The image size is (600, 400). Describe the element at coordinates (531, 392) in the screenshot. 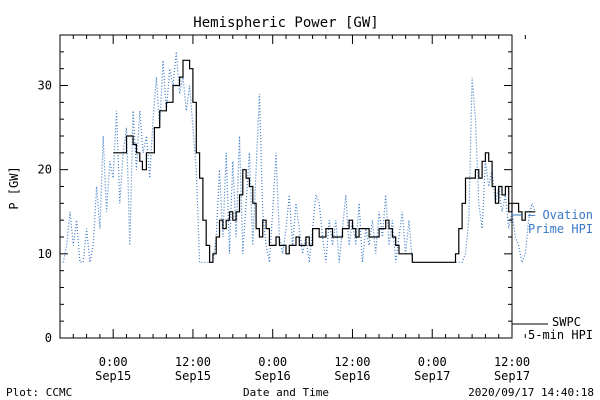

I see `footer-timestamp: 2020/09/17 14:40:18` at that location.